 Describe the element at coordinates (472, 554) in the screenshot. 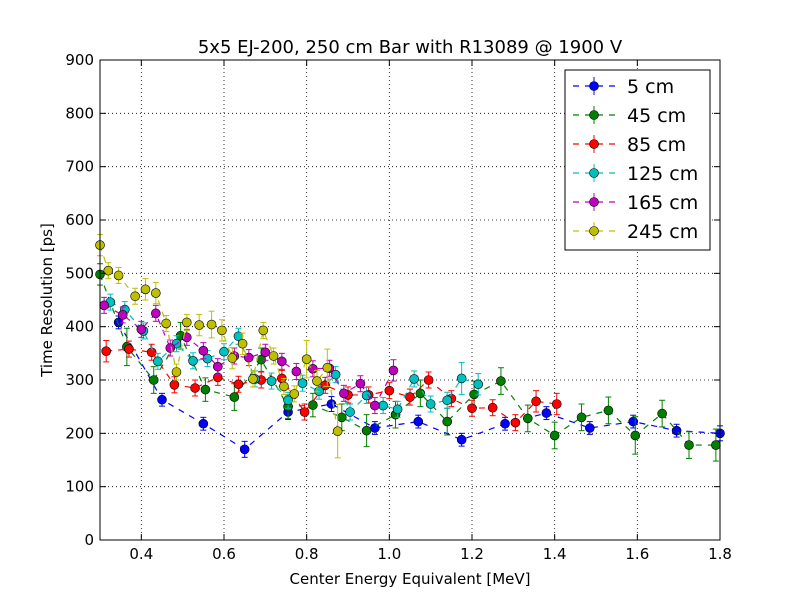

I see `x-tick-label: 1.2` at that location.